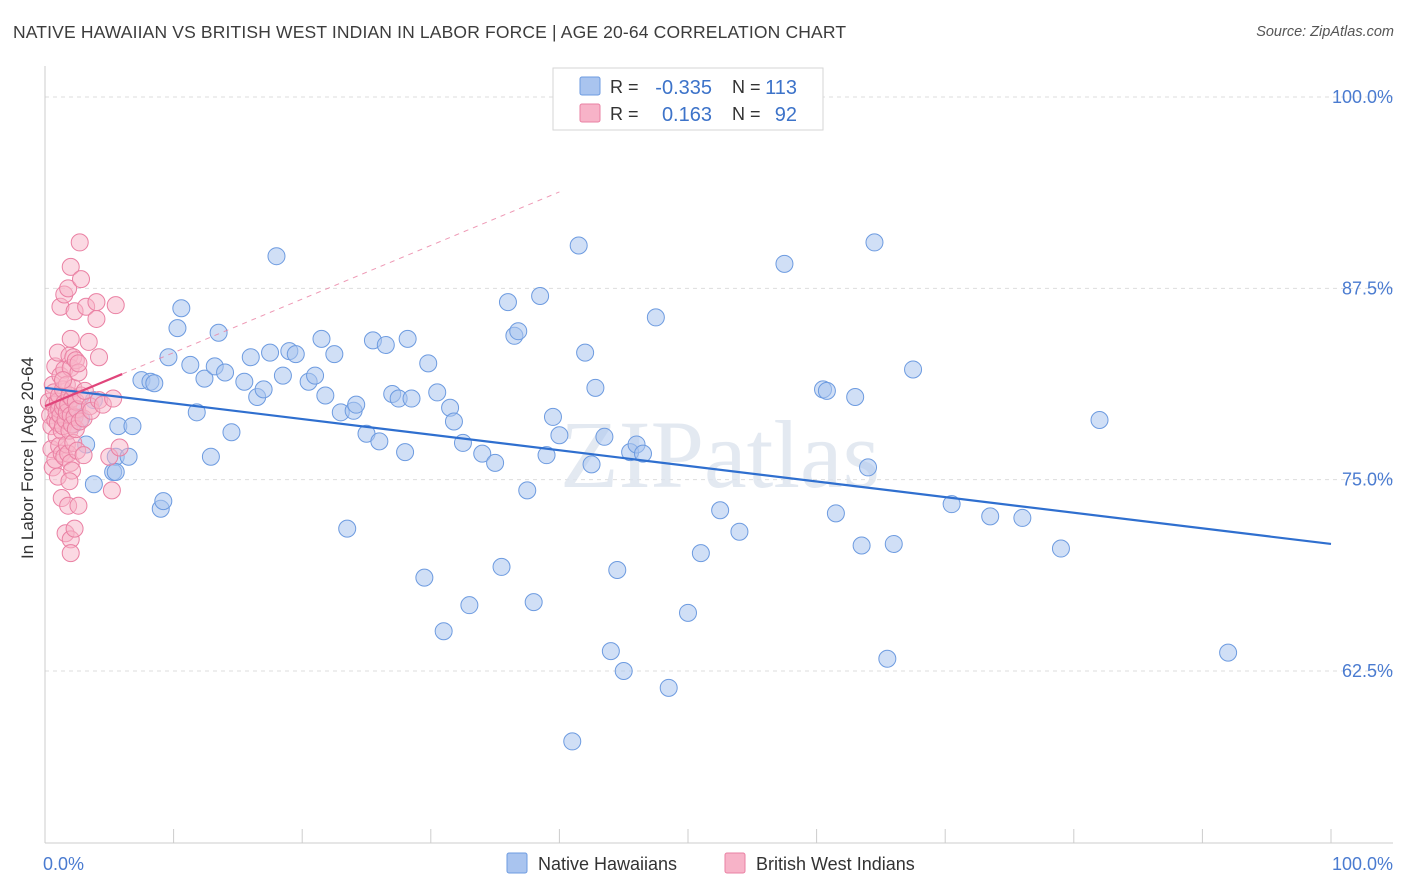  What do you see at coordinates (340, 283) in the screenshot?
I see `british-west-indians-trend-extension` at bounding box center [340, 283].